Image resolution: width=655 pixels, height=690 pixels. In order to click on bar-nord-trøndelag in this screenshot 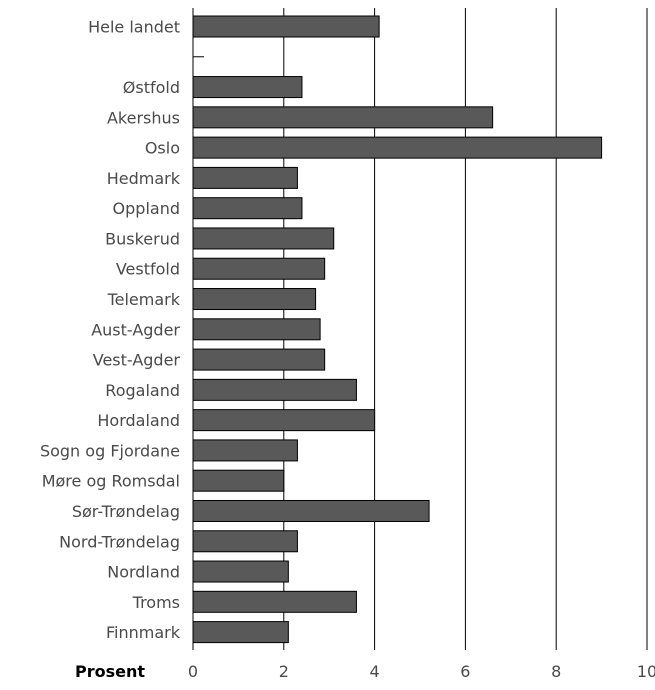, I will do `click(245, 541)`.